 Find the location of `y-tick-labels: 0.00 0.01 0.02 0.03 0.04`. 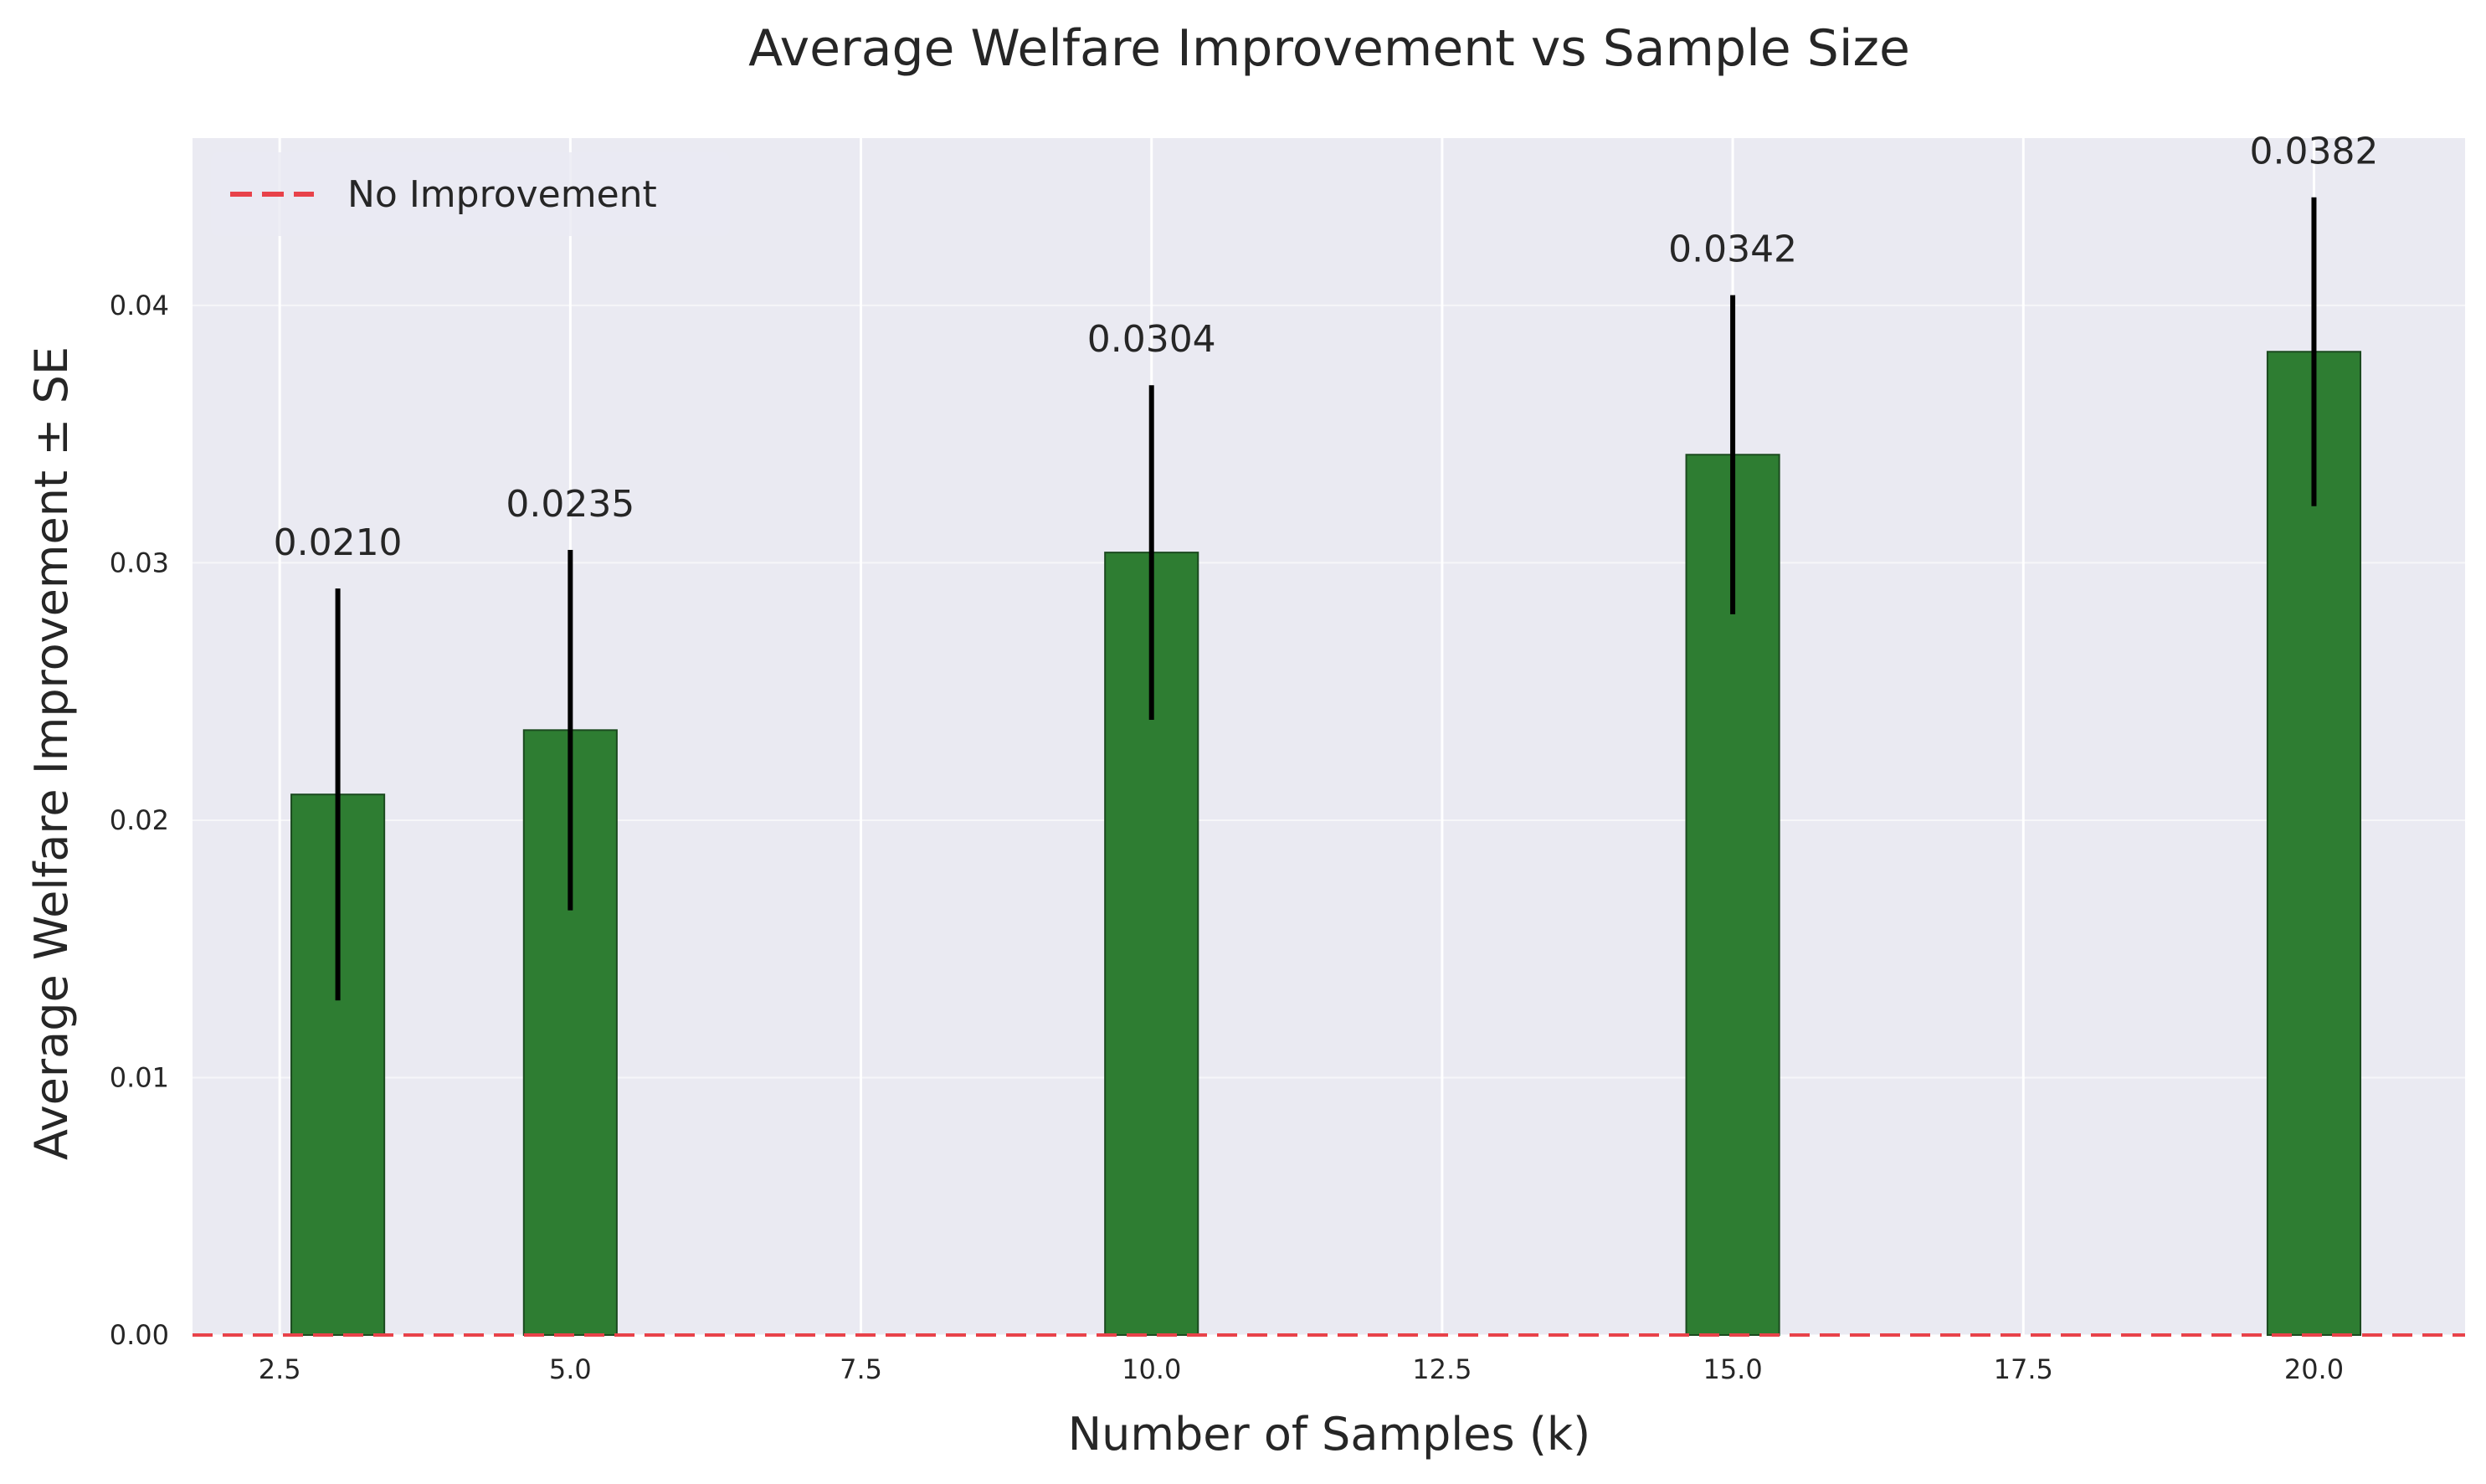

y-tick-labels: 0.00 0.01 0.02 0.03 0.04 is located at coordinates (139, 821).